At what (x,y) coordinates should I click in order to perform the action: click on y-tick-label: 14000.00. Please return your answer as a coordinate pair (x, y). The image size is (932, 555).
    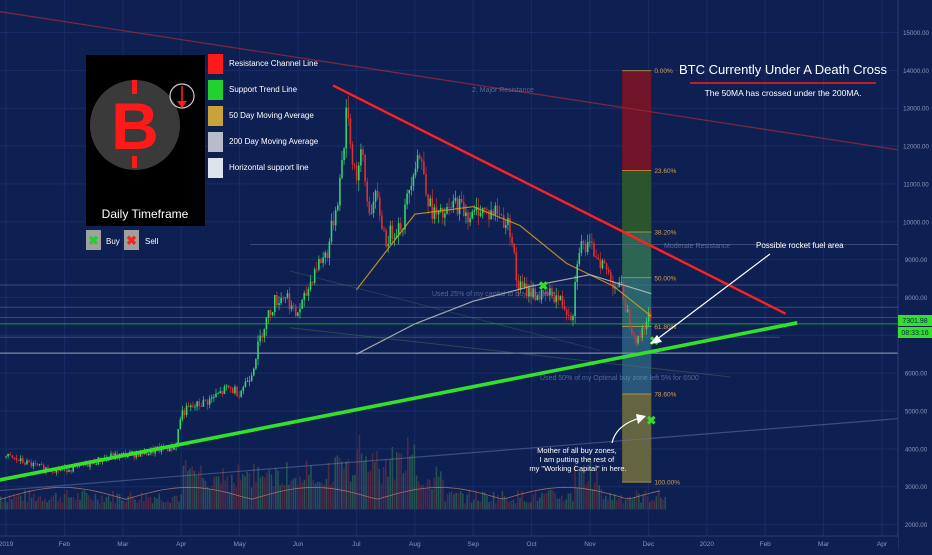
    Looking at the image, I should click on (916, 71).